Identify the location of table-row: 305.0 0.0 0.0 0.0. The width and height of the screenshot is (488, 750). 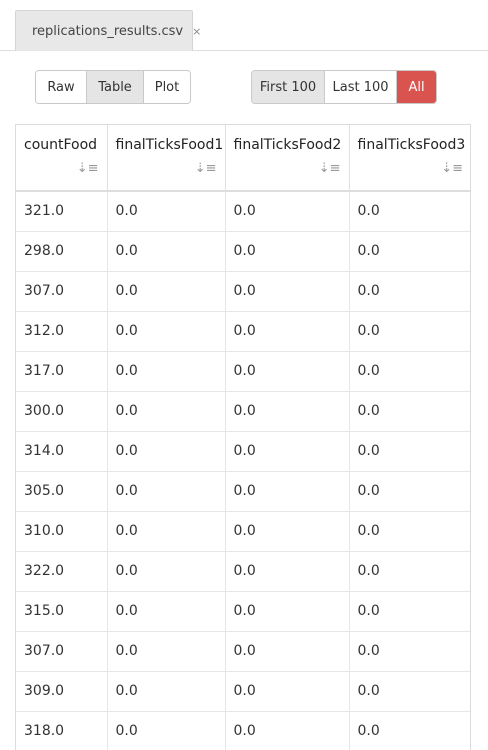
(243, 491).